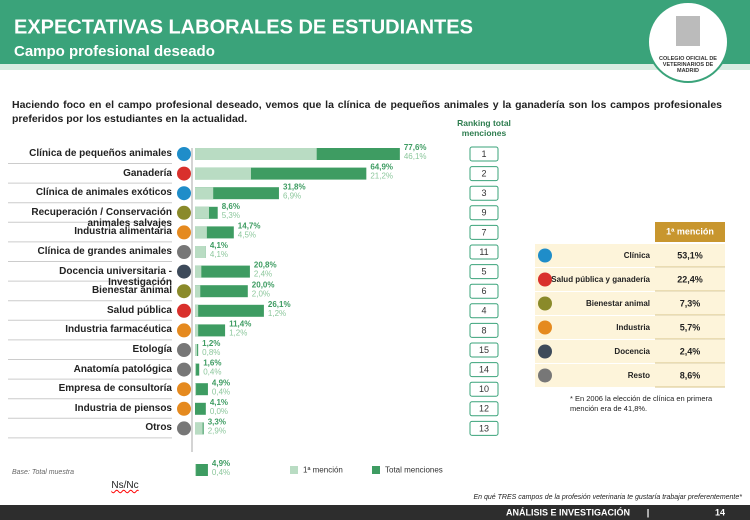  Describe the element at coordinates (483, 271) in the screenshot. I see `rank: 5` at that location.